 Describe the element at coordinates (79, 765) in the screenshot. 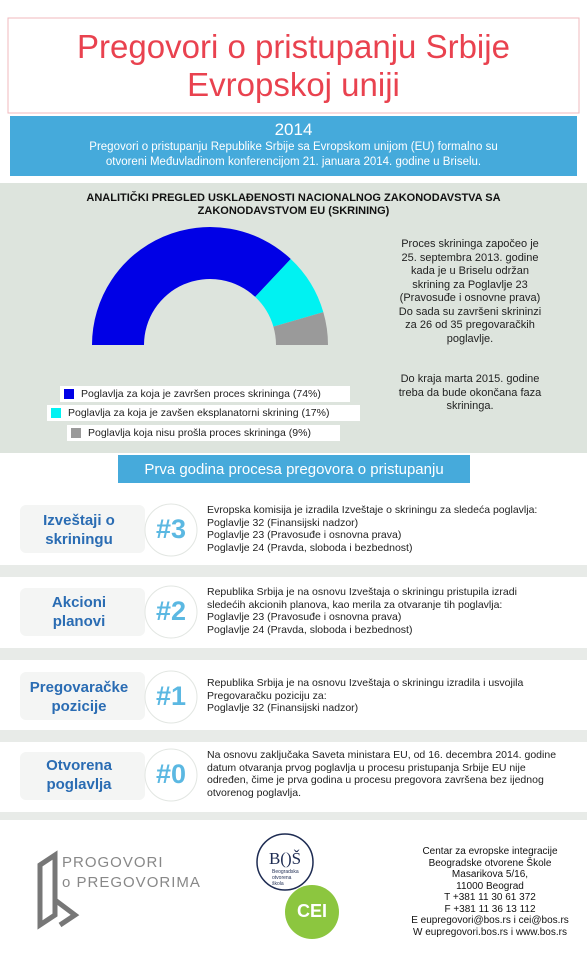

I see `step-label: Otvorena` at that location.